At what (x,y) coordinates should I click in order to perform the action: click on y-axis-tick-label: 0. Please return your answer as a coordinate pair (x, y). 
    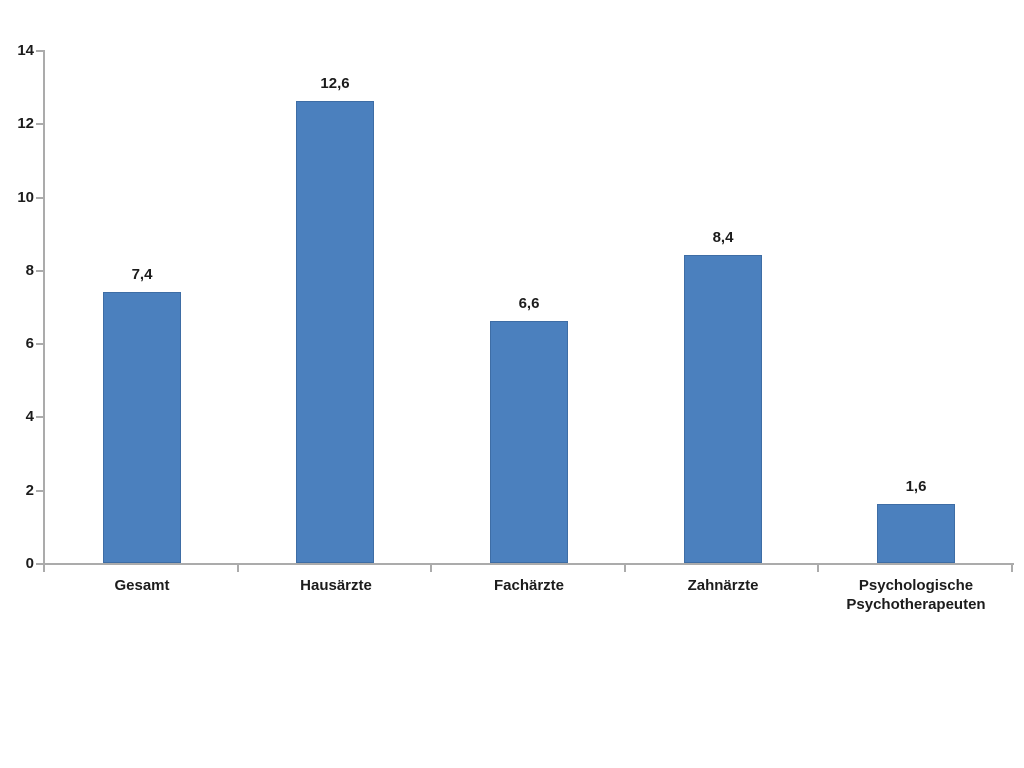
    Looking at the image, I should click on (29, 563).